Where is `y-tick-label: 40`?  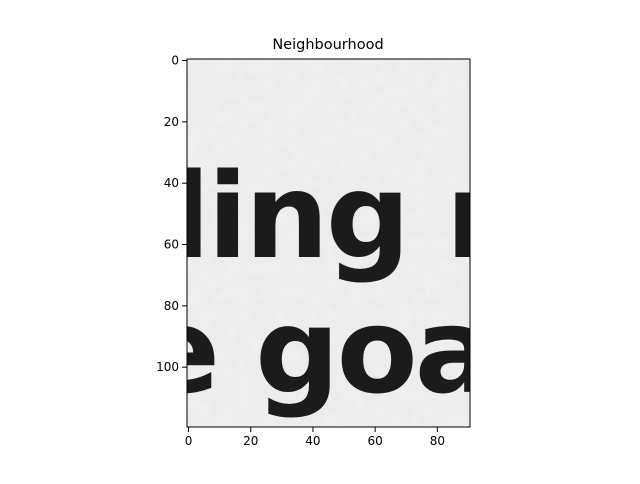
y-tick-label: 40 is located at coordinates (171, 183).